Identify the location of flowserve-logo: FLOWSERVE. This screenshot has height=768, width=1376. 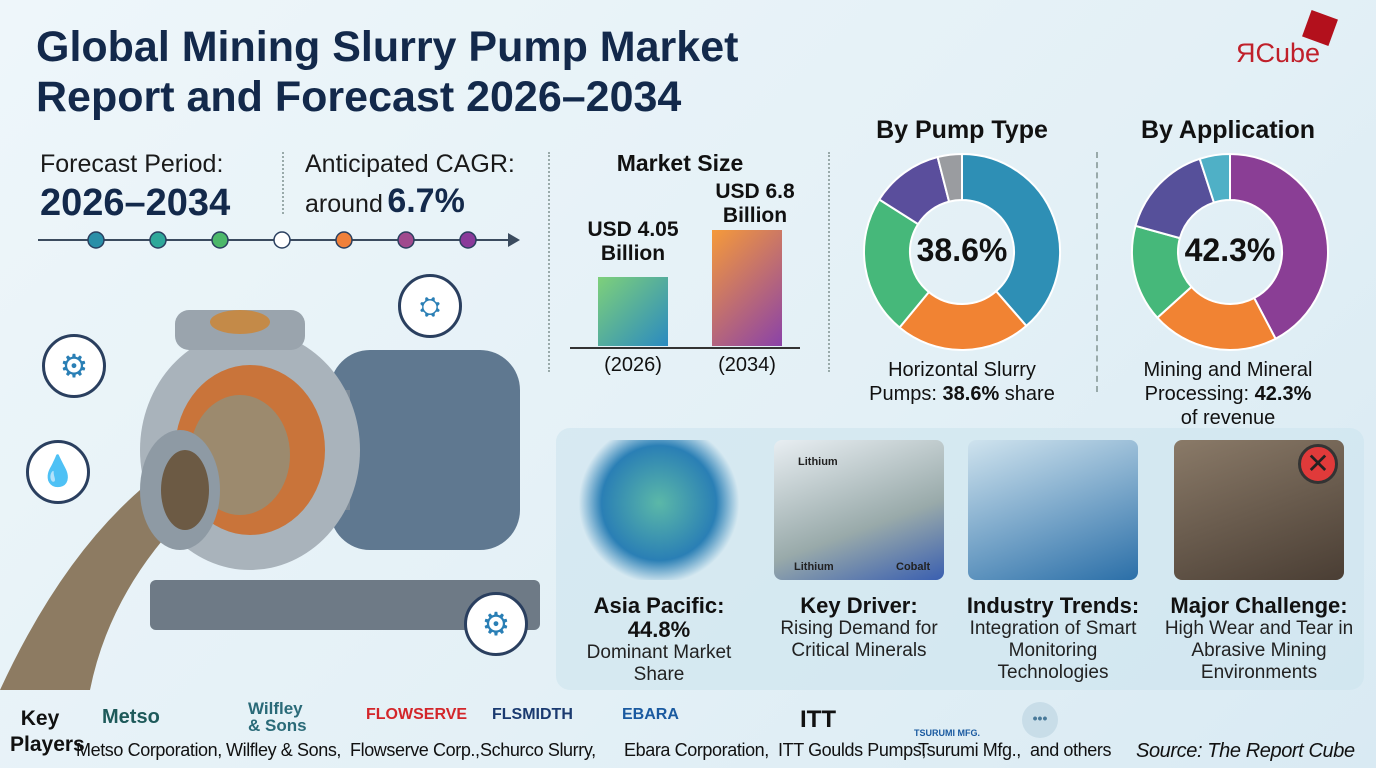
(417, 714).